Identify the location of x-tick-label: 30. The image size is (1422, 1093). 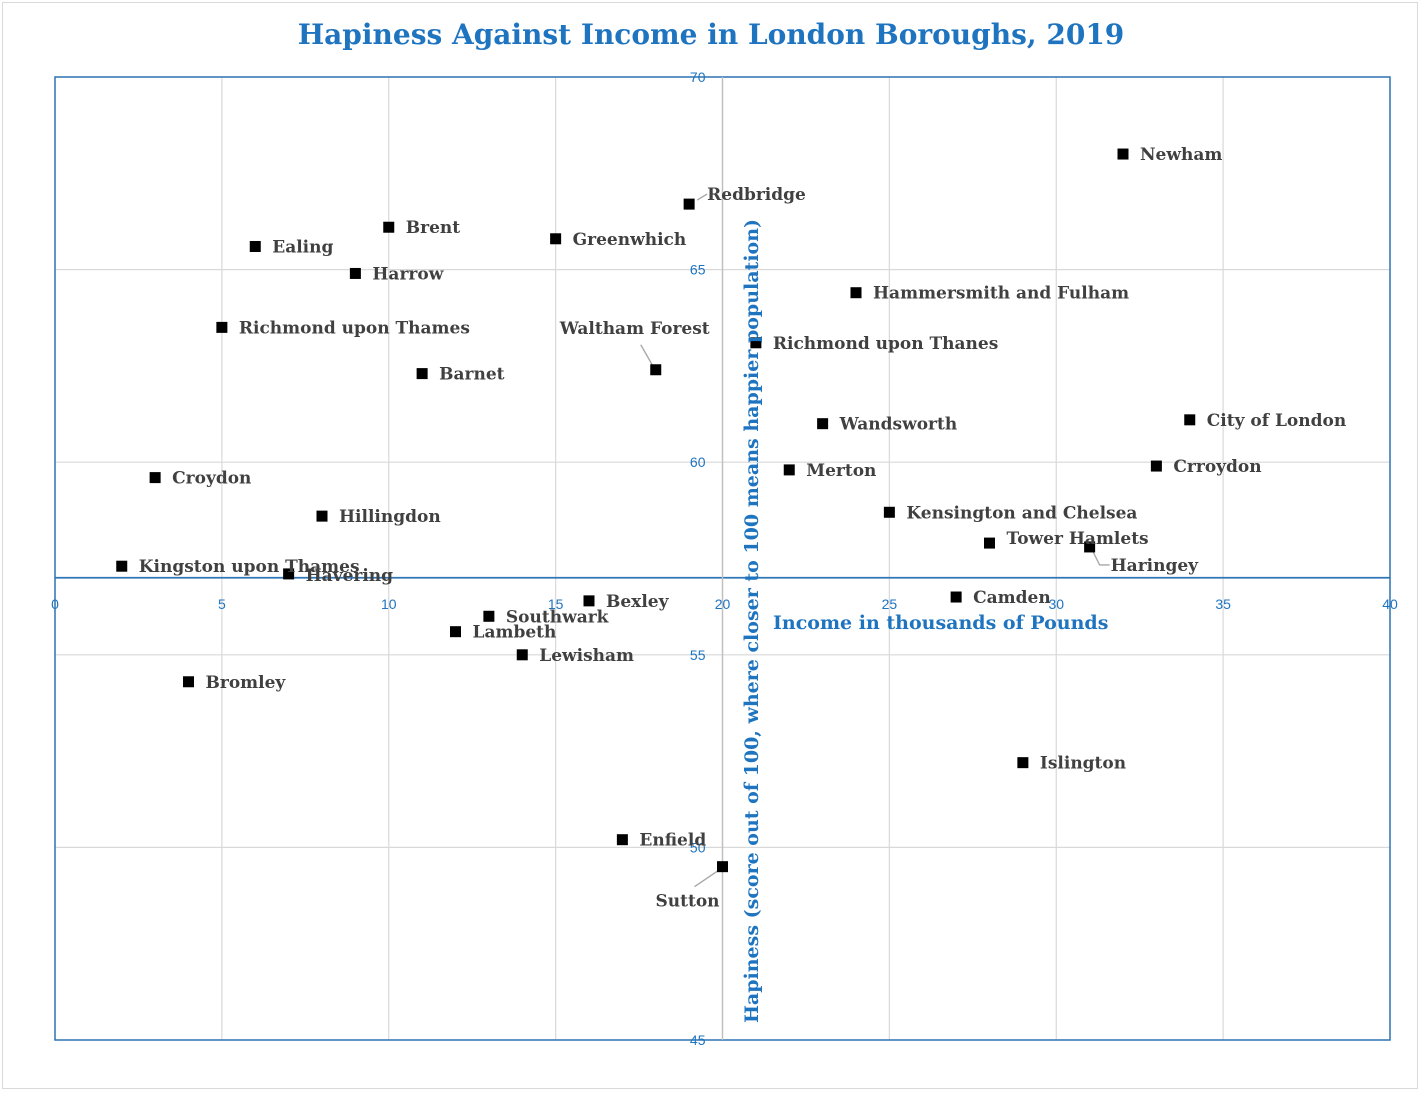
(1056, 604).